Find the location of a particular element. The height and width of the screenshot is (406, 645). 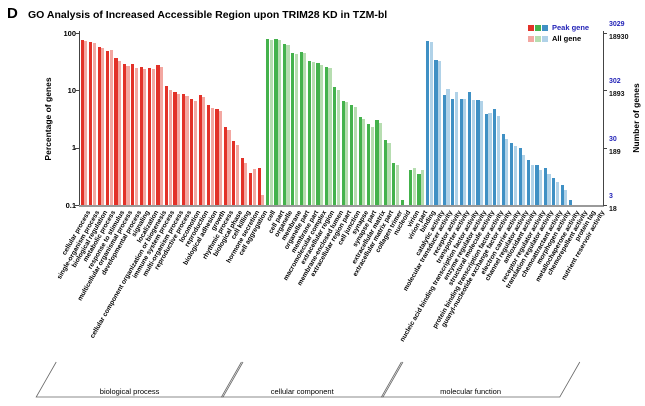

left-tick-label: 0.1 is located at coordinates (70, 205).